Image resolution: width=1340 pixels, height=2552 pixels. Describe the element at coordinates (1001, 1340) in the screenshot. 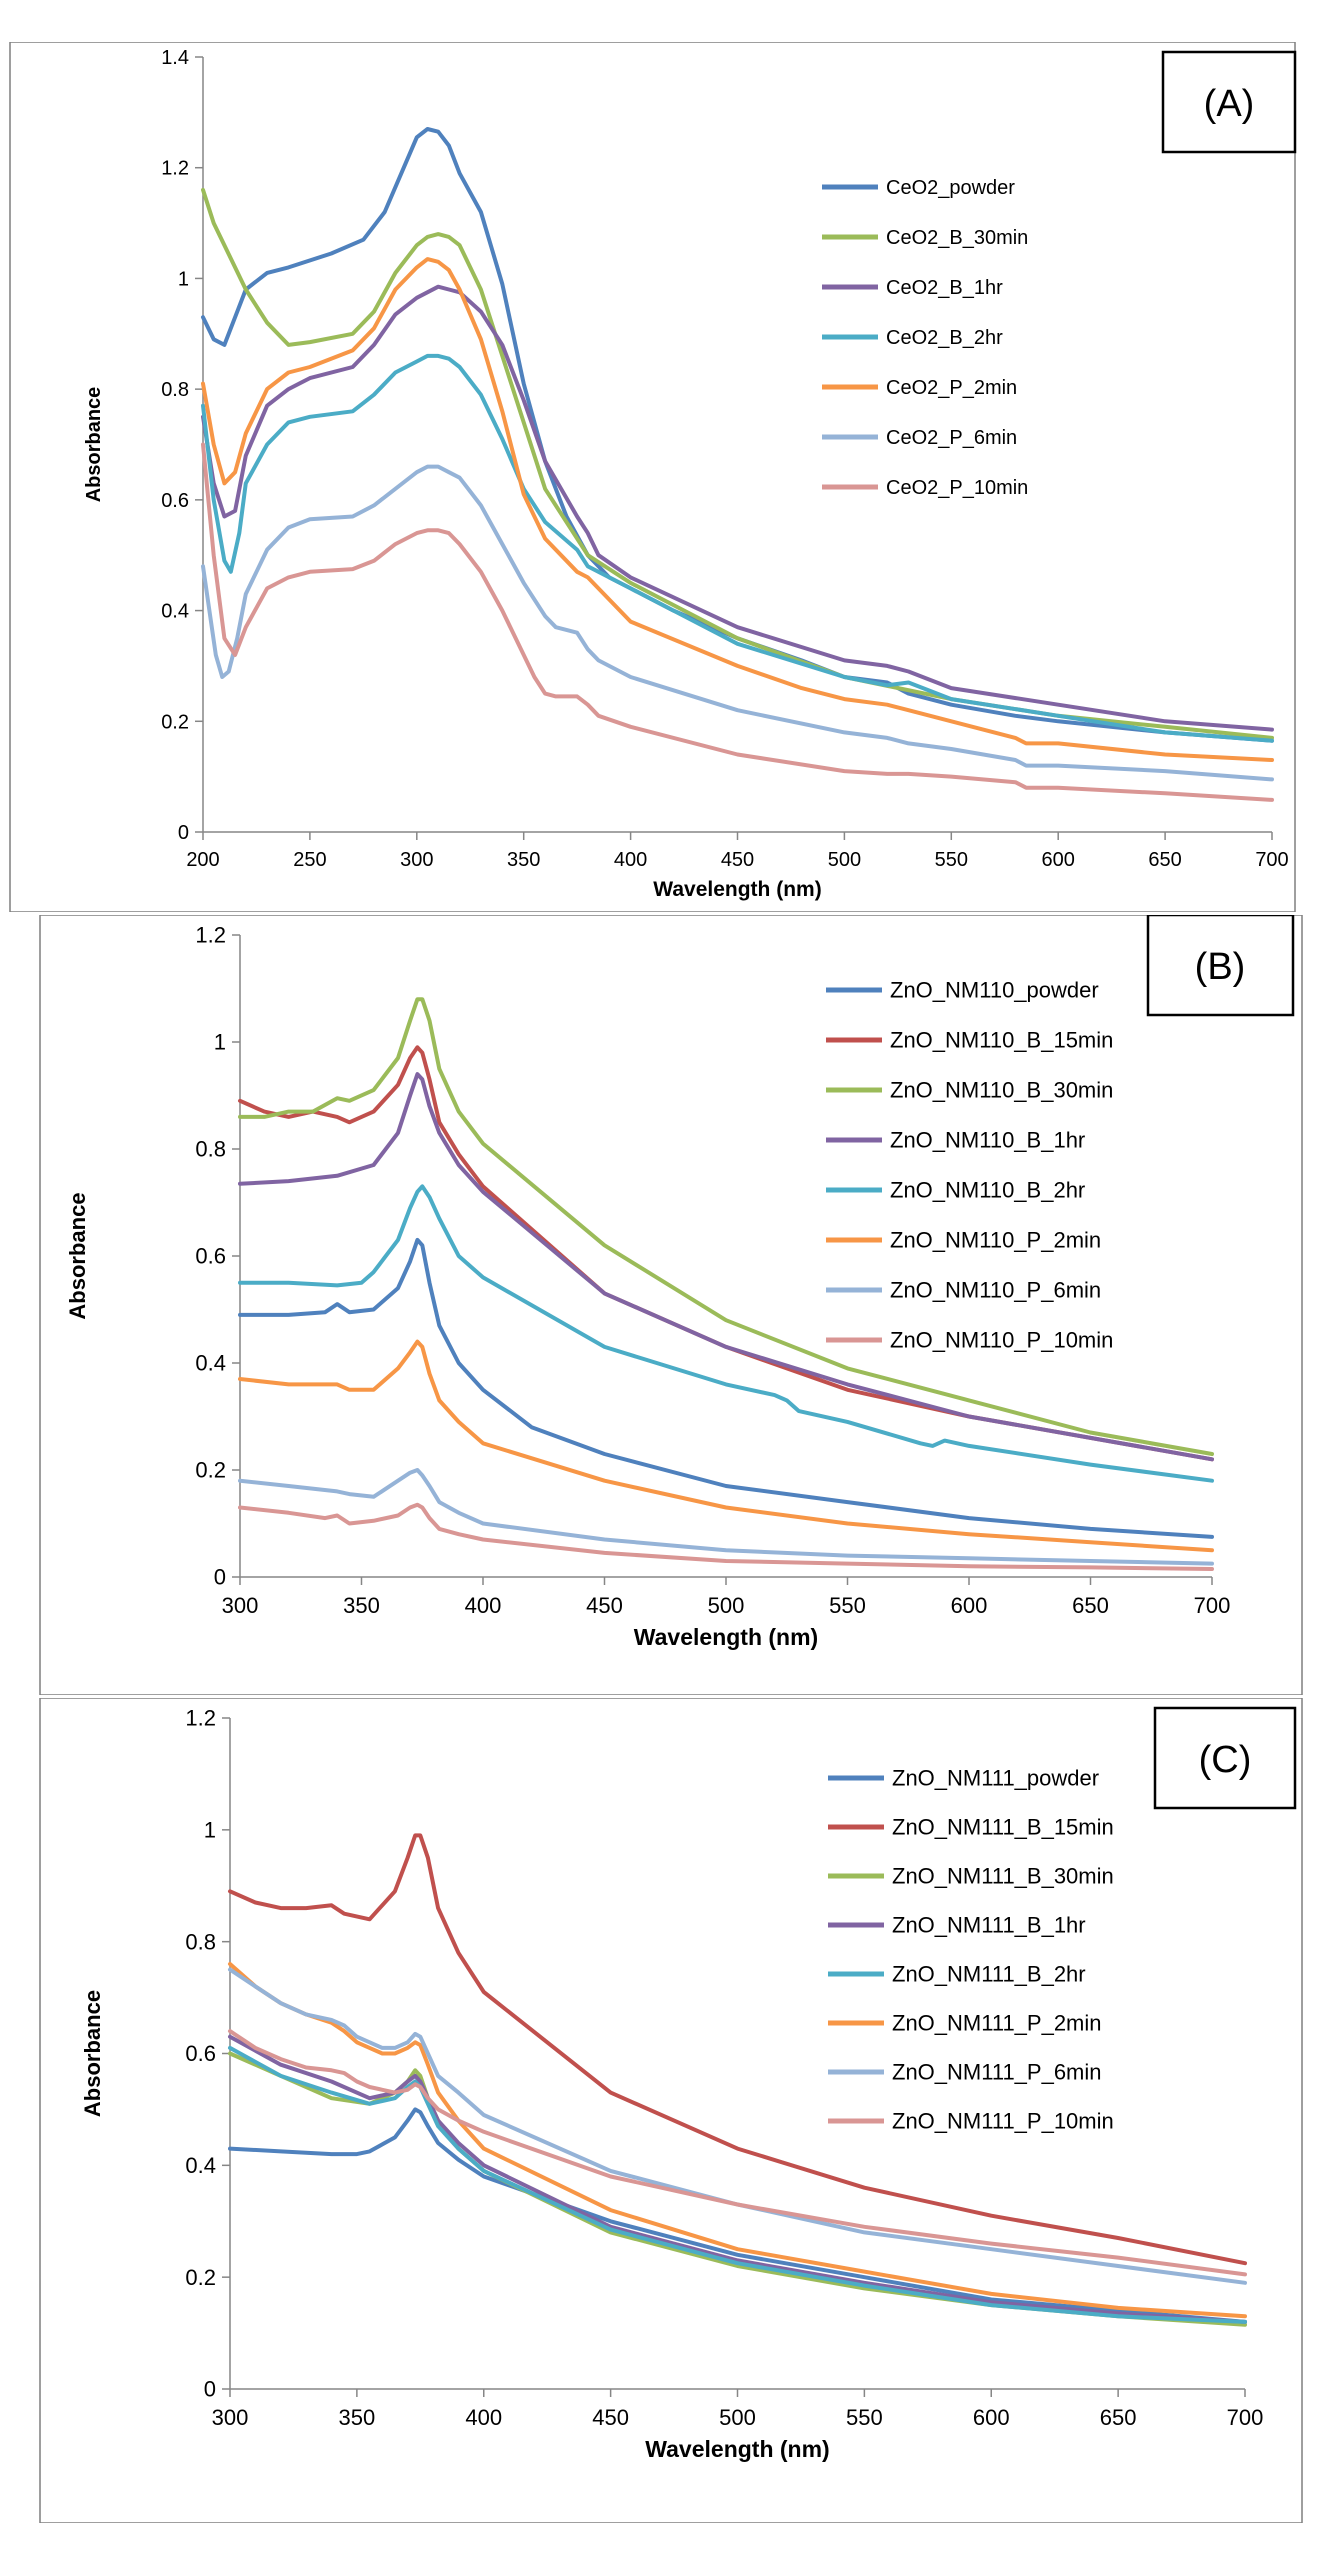

I see `legend-label: ZnO_NM110_P_10min` at that location.